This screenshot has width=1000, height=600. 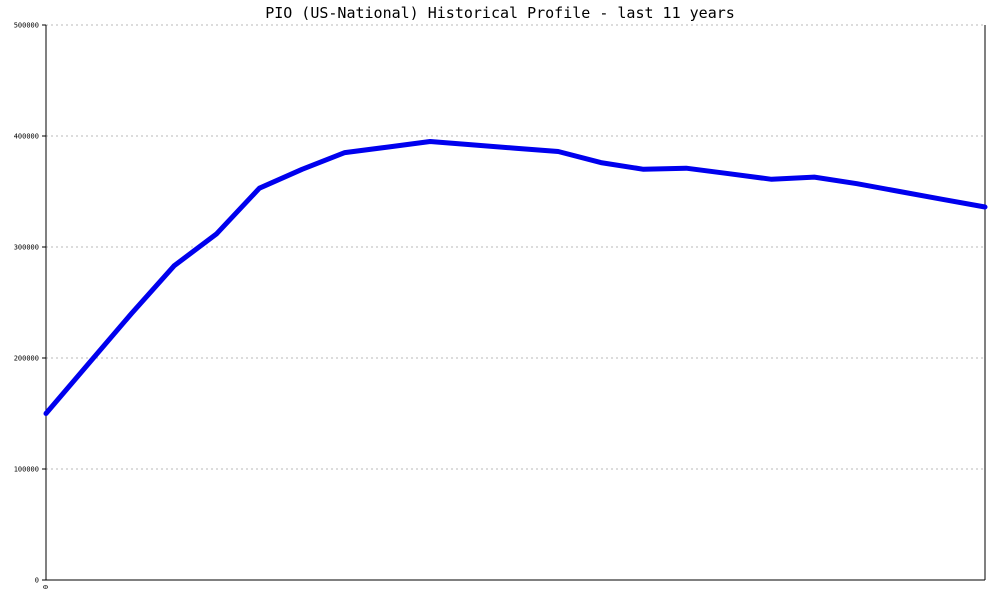 What do you see at coordinates (46, 587) in the screenshot?
I see `x-tick-label: 0` at bounding box center [46, 587].